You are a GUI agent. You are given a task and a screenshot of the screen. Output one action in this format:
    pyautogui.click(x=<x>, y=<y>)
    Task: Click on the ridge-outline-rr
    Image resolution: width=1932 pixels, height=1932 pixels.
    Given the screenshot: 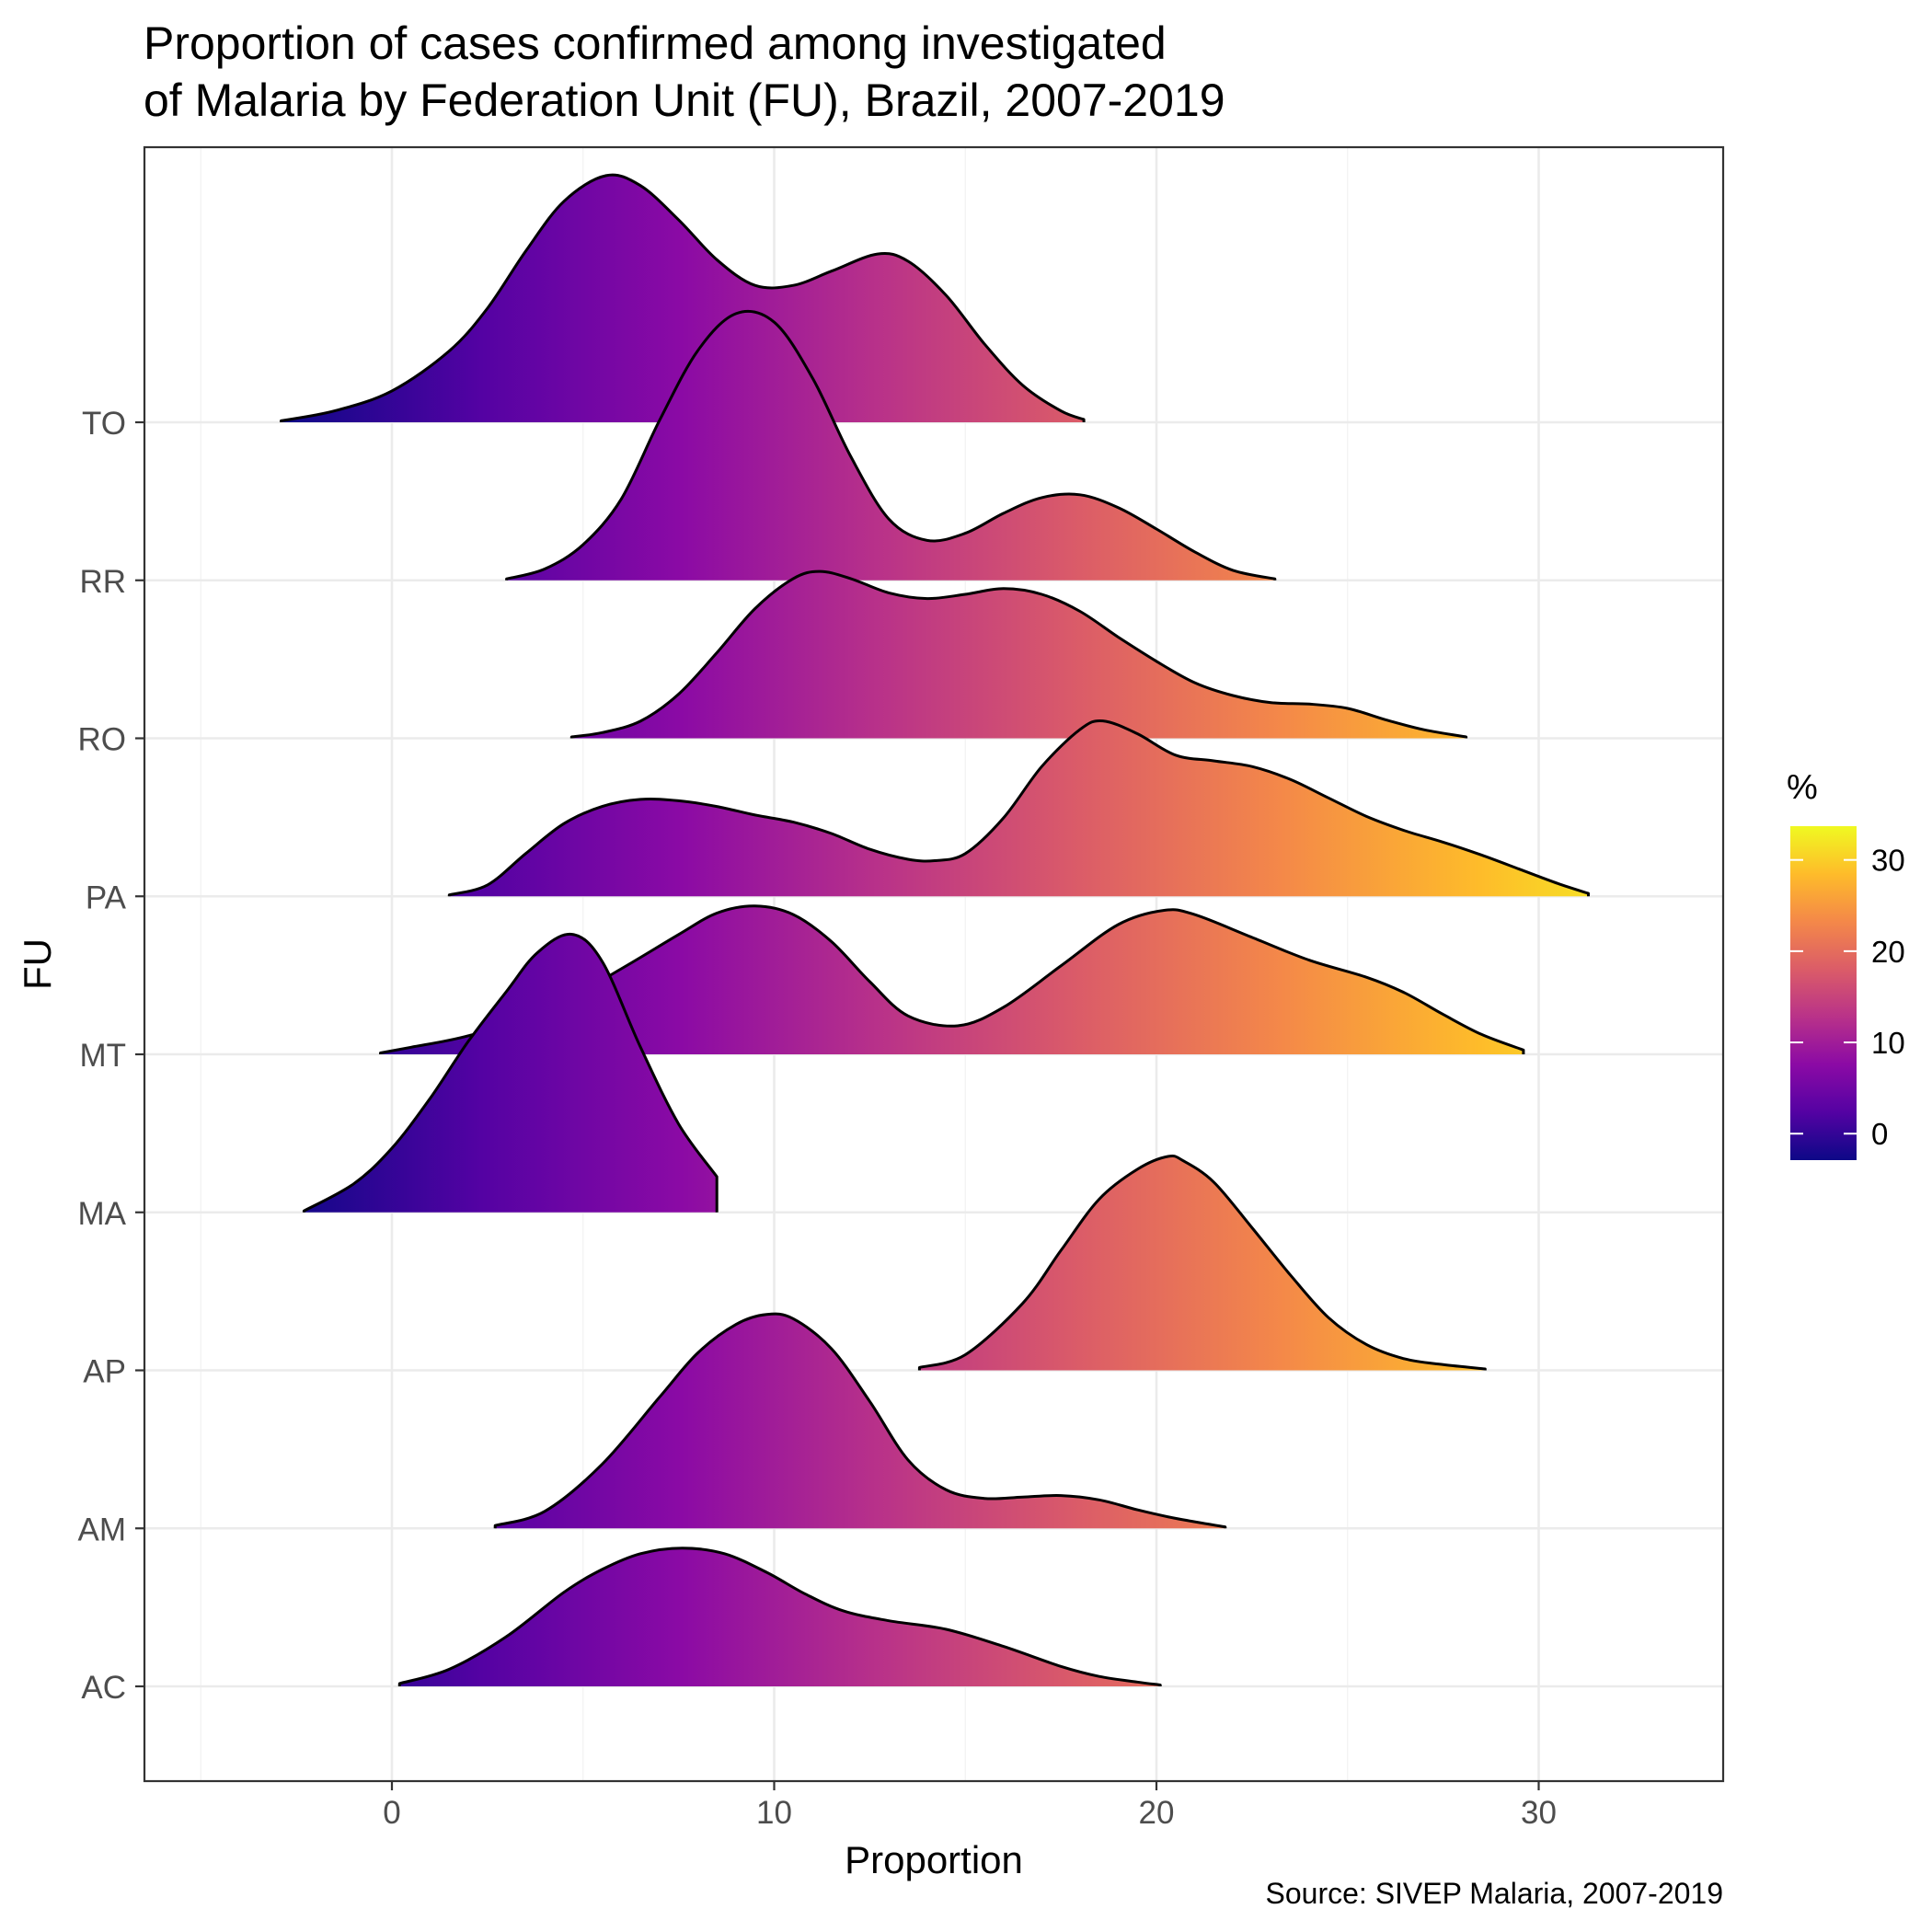 What is the action you would take?
    pyautogui.click(x=891, y=445)
    